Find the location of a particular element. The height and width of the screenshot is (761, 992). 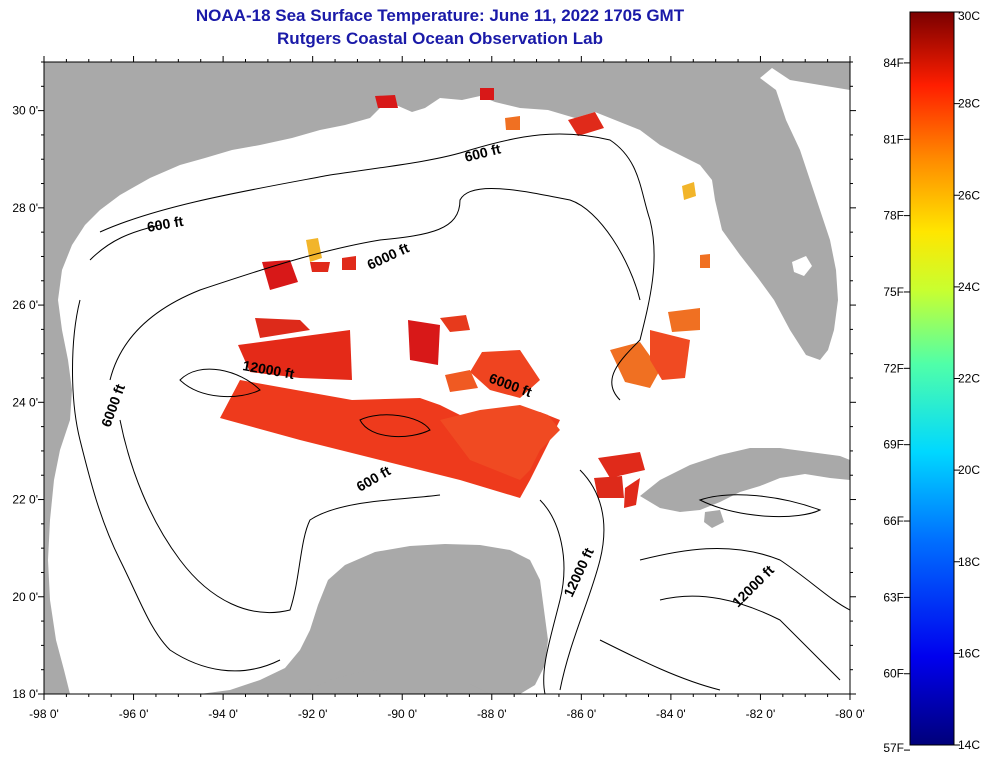

land-yucatan is located at coordinates (296, 619).